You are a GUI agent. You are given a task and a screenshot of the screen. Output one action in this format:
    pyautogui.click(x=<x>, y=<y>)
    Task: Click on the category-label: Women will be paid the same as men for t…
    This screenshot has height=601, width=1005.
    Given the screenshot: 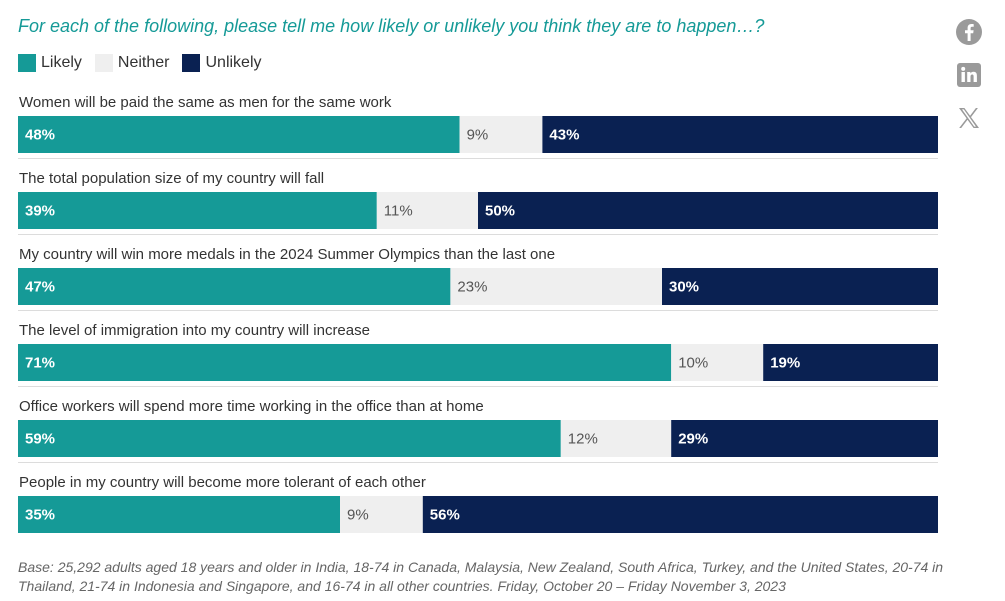 What is the action you would take?
    pyautogui.click(x=205, y=102)
    